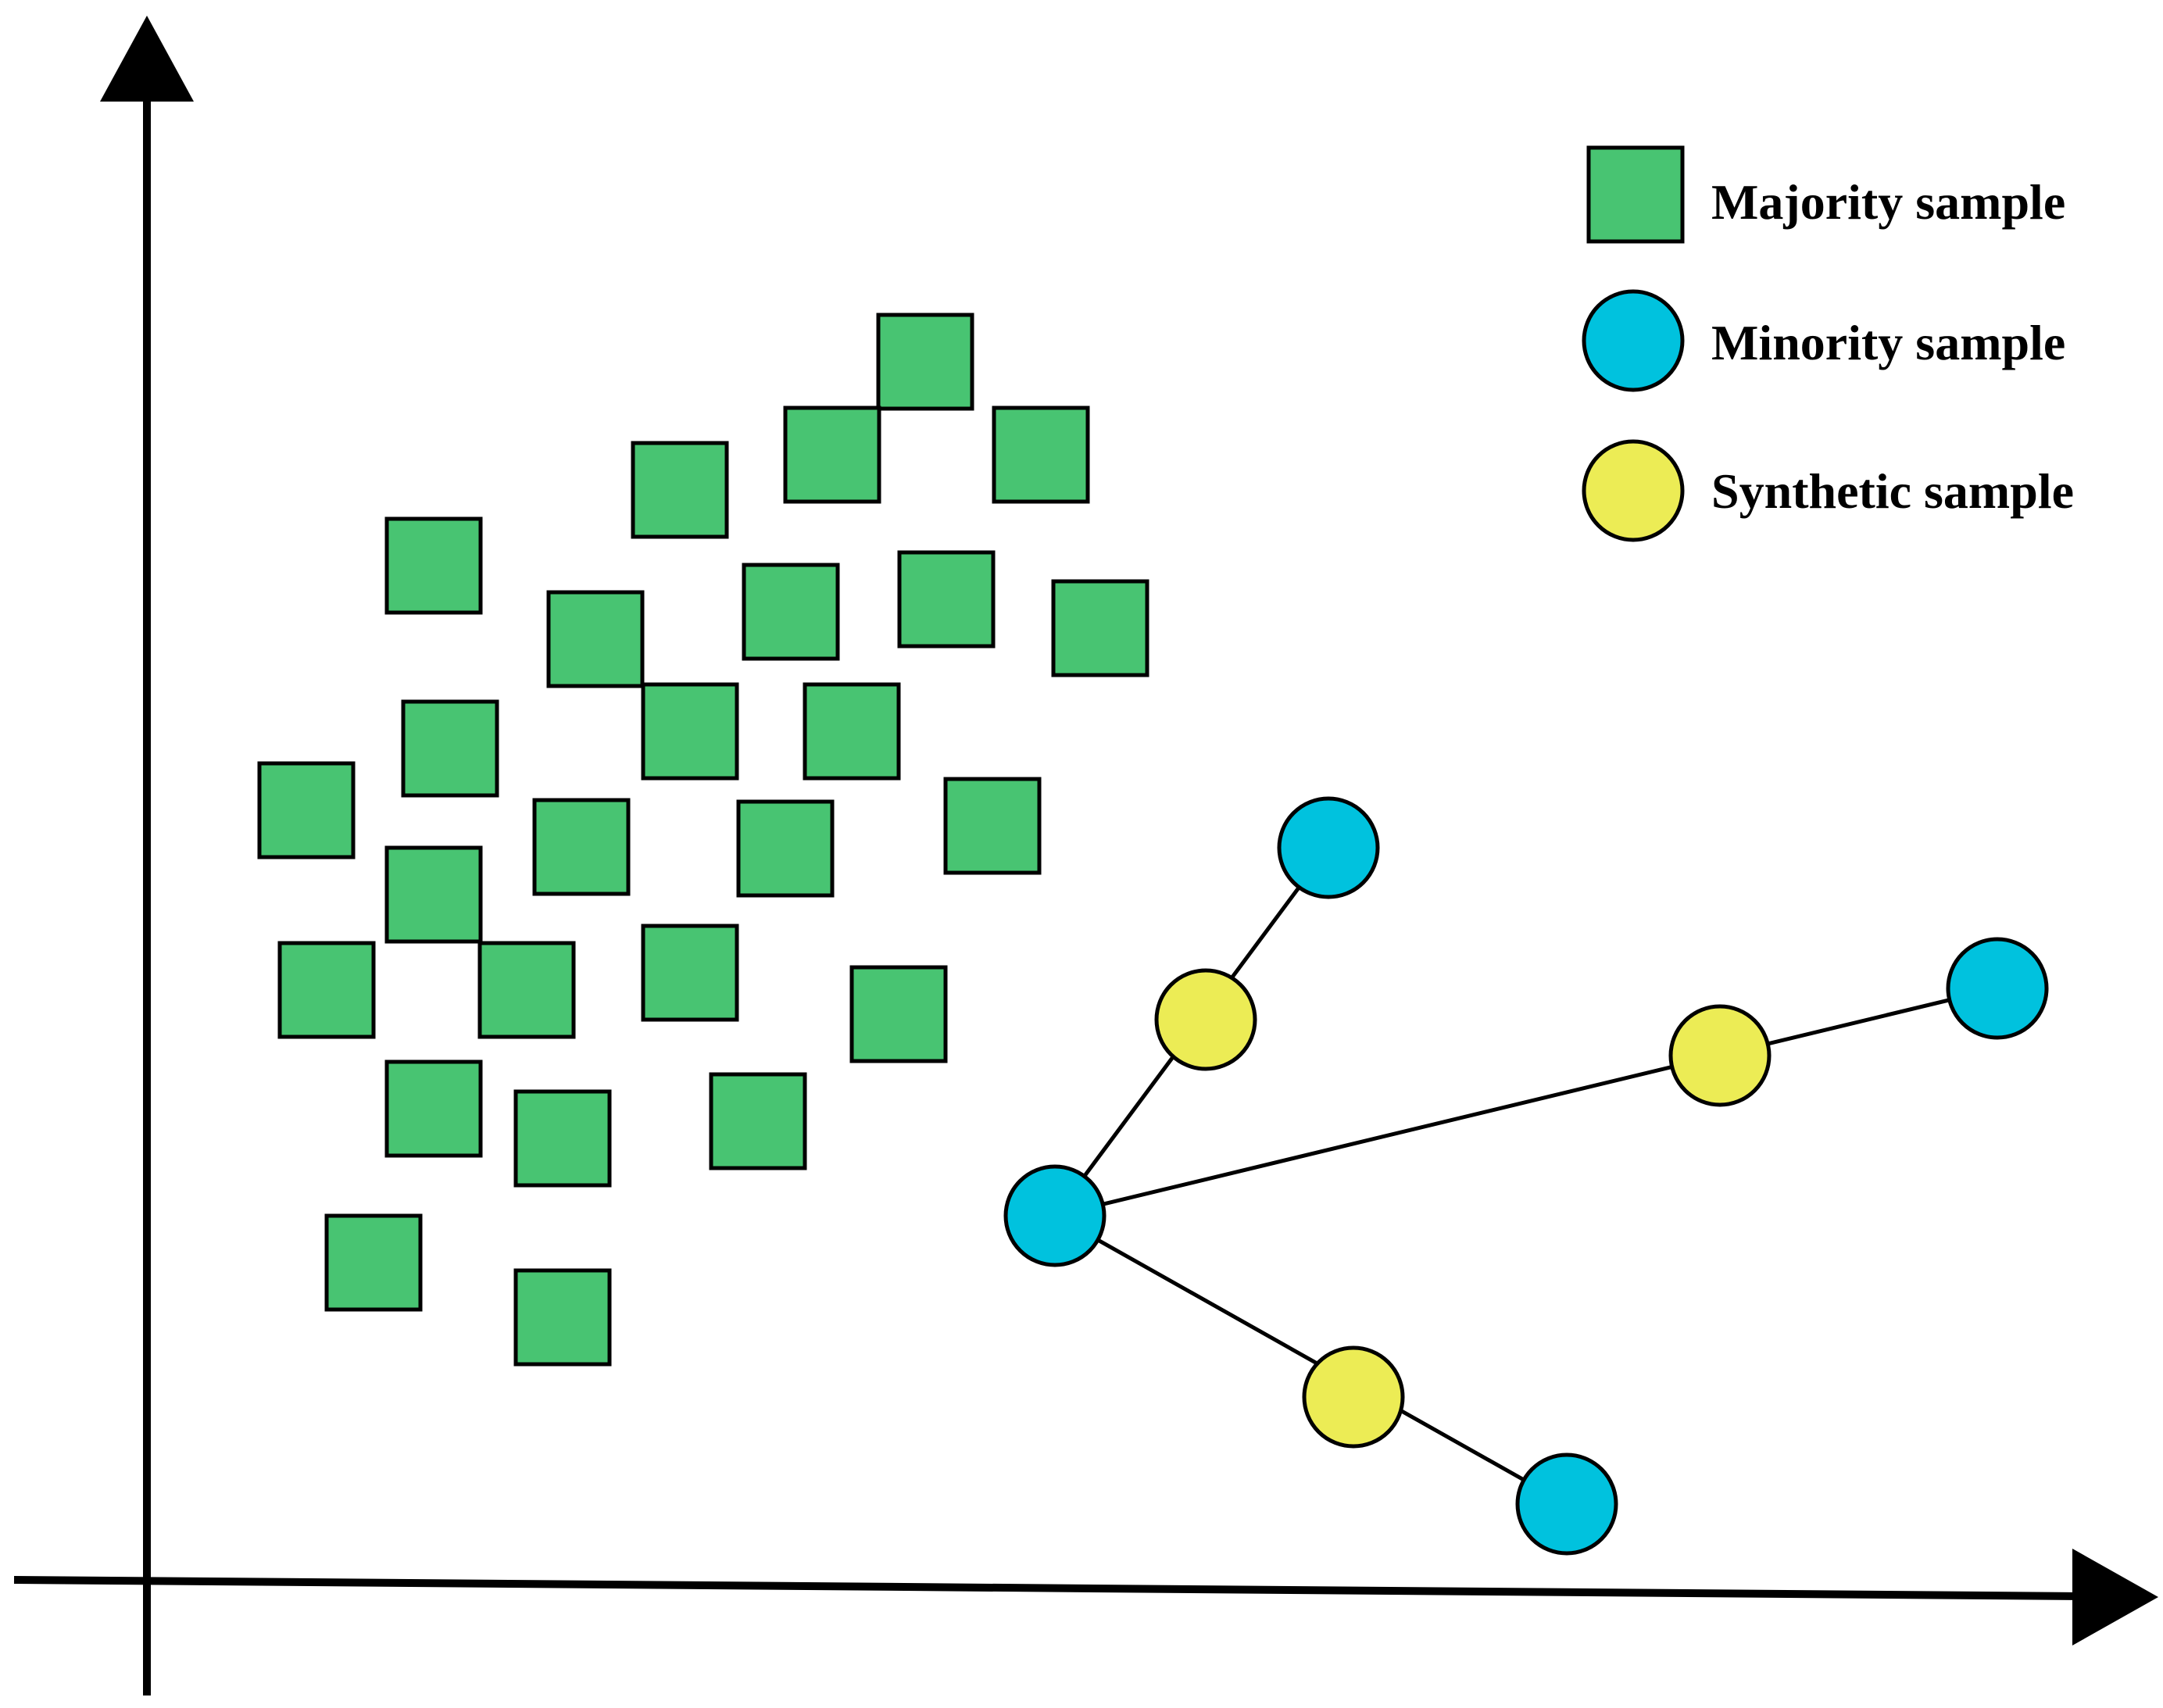 The image size is (2163, 1708). Describe the element at coordinates (1633, 340) in the screenshot. I see `legend-minority-swatch` at that location.